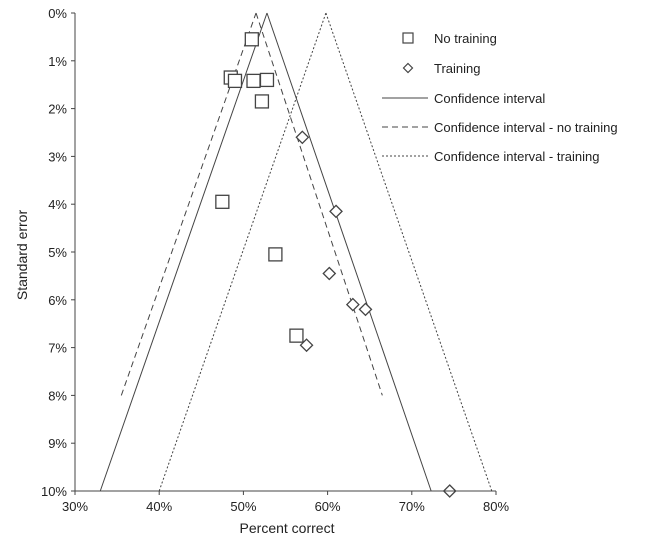  Describe the element at coordinates (465, 38) in the screenshot. I see `legend-label: No training` at that location.